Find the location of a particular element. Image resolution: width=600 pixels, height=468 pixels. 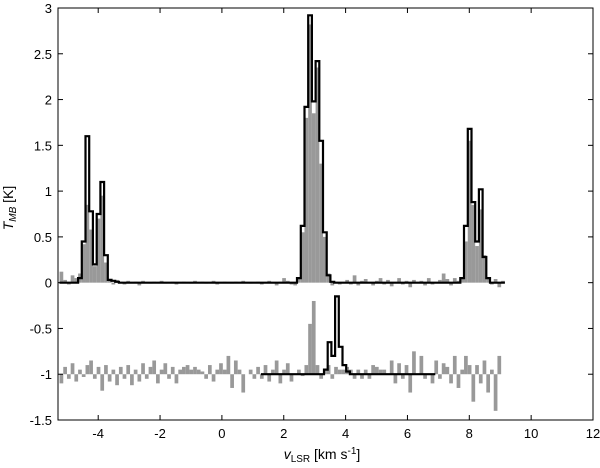

model-line-residual is located at coordinates (348, 335).